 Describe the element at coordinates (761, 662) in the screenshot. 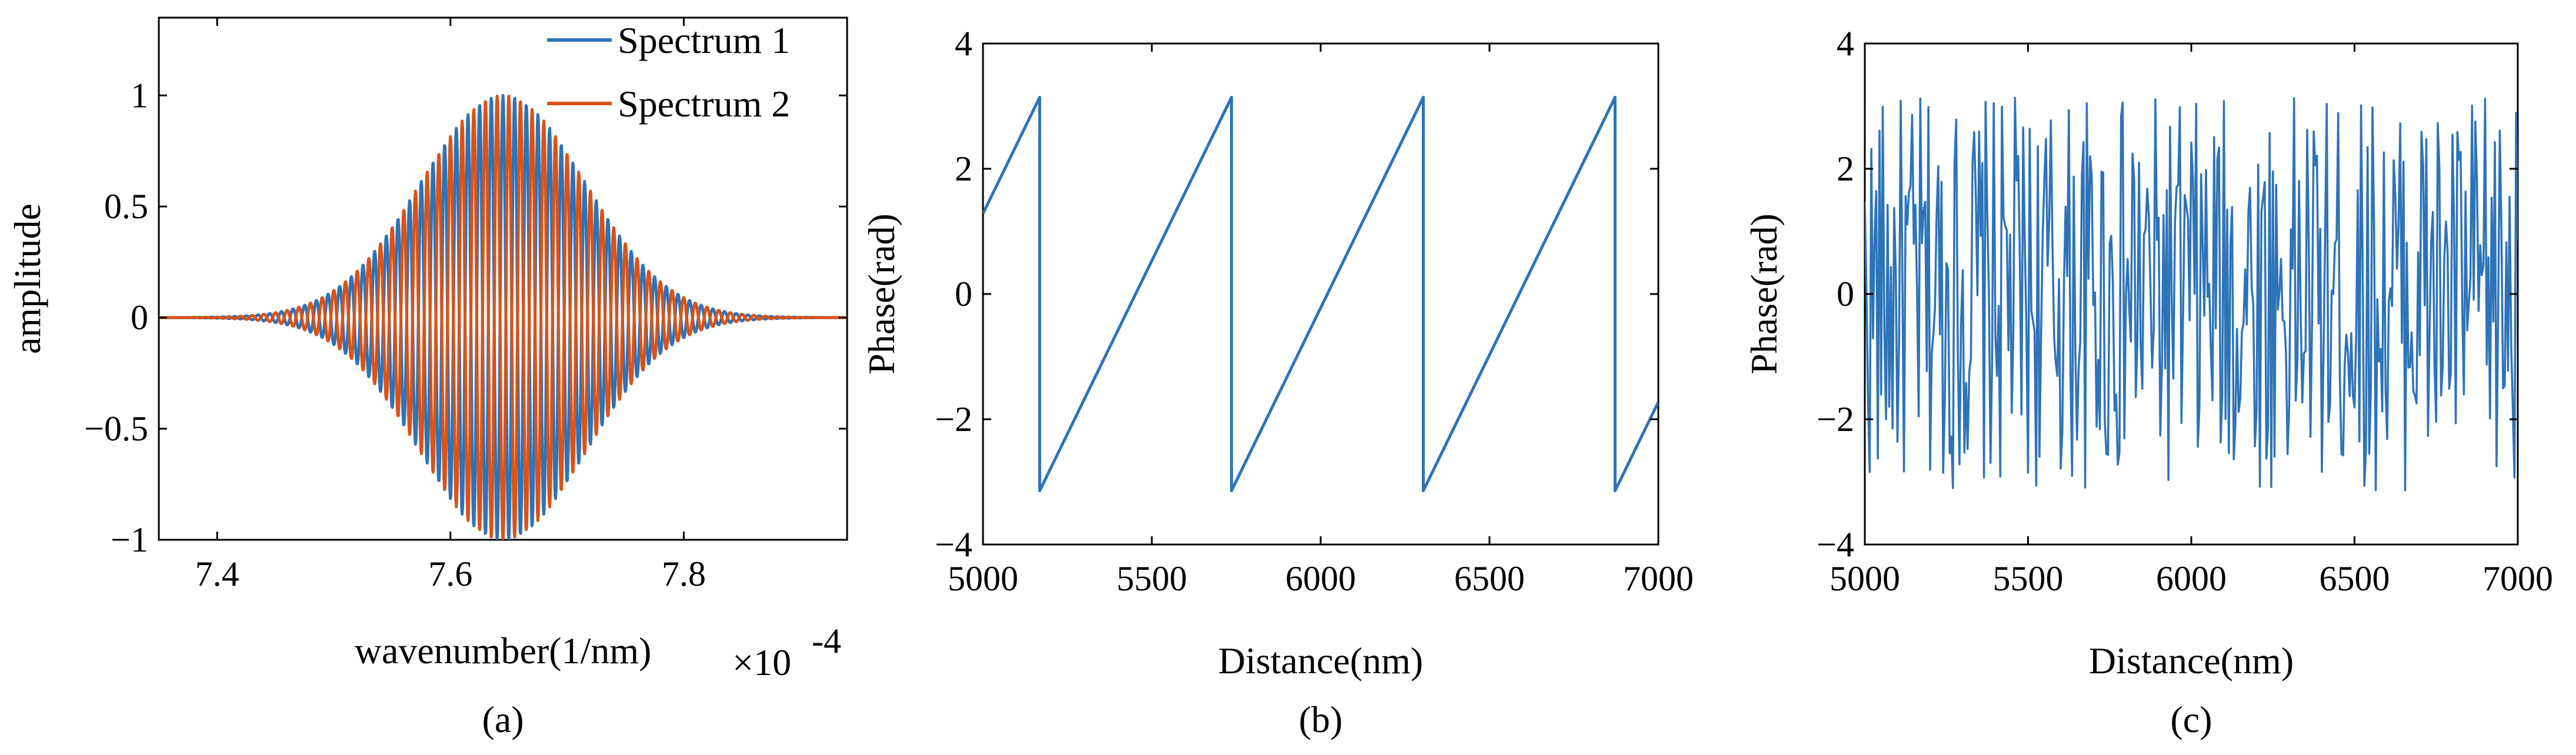

I see `x-scale-factor: ×10` at that location.